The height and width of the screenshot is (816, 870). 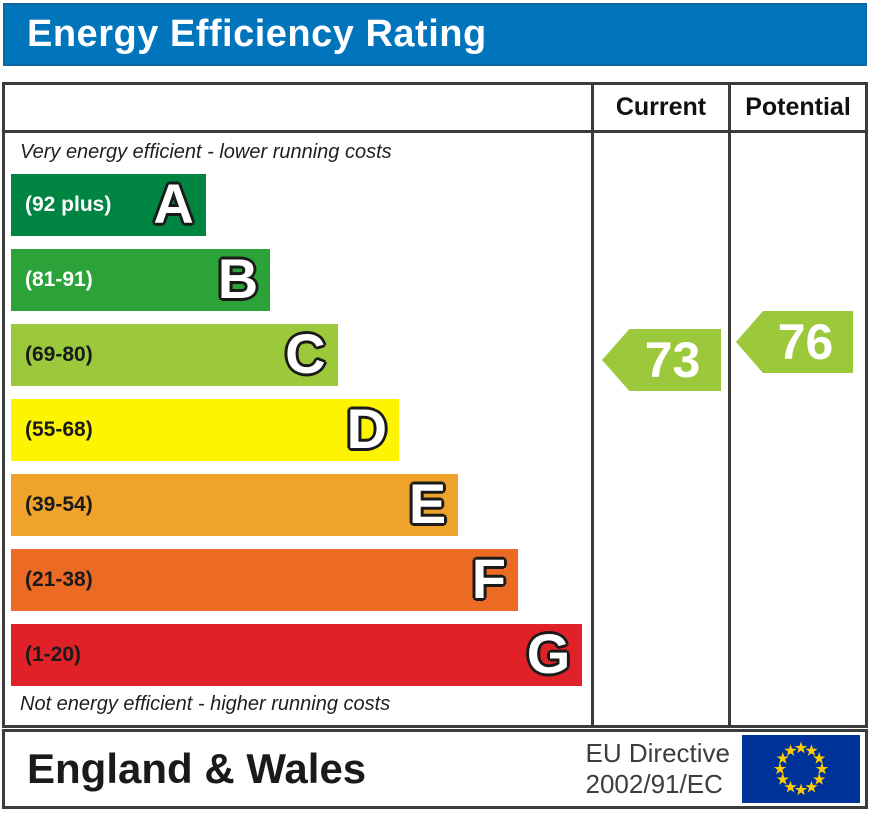 I want to click on band-letter-d: D, so click(x=367, y=428).